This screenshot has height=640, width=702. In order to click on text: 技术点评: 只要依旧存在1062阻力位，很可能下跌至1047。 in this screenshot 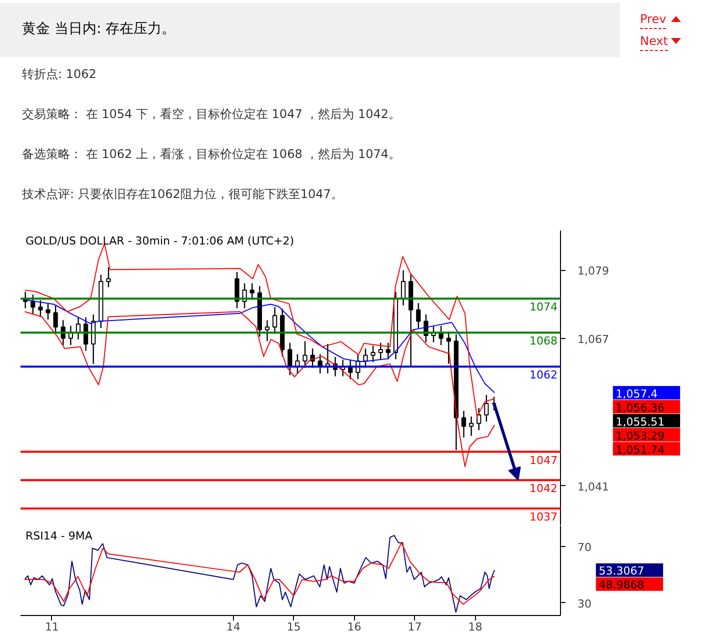, I will do `click(182, 194)`.